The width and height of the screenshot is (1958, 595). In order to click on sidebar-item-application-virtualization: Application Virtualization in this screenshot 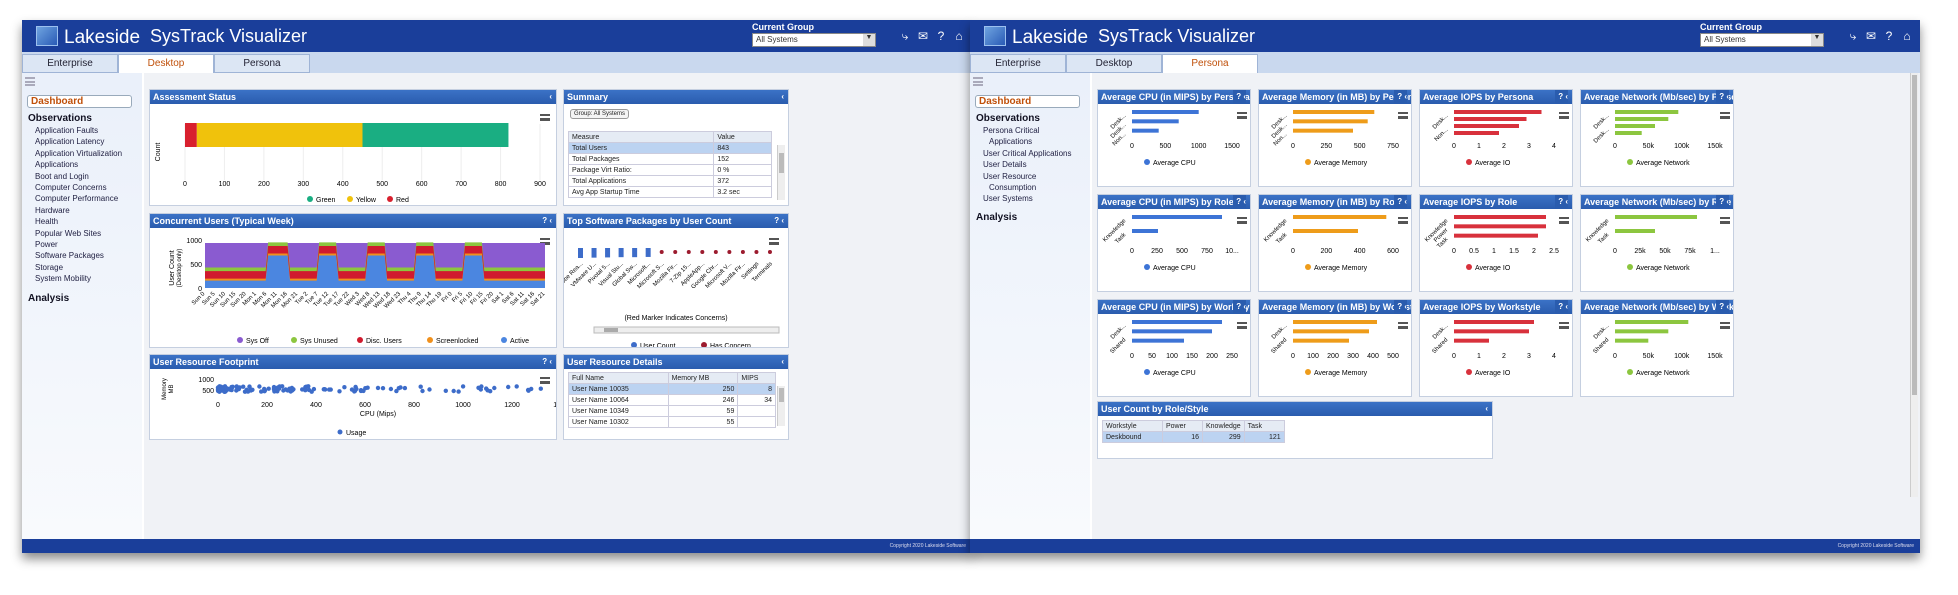, I will do `click(79, 153)`.